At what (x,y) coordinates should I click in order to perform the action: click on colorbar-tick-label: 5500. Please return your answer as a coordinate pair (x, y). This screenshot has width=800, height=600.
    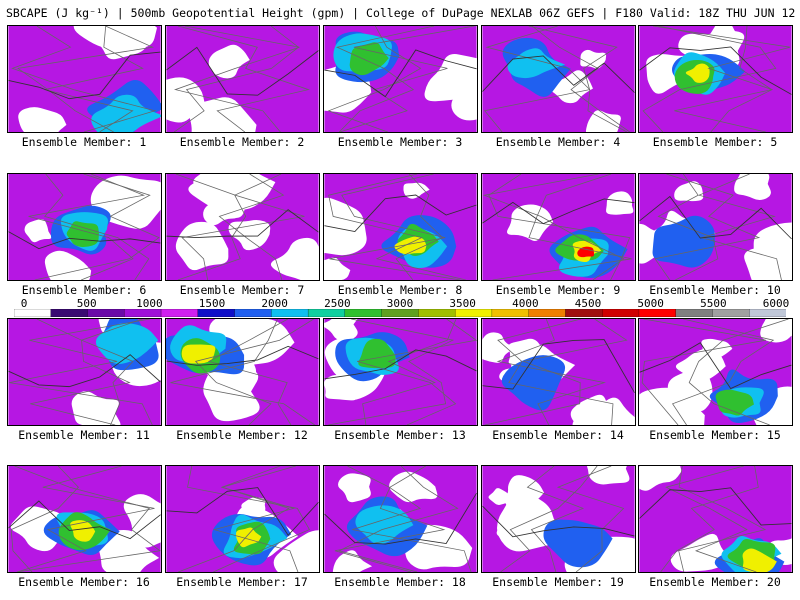
    Looking at the image, I should click on (713, 303).